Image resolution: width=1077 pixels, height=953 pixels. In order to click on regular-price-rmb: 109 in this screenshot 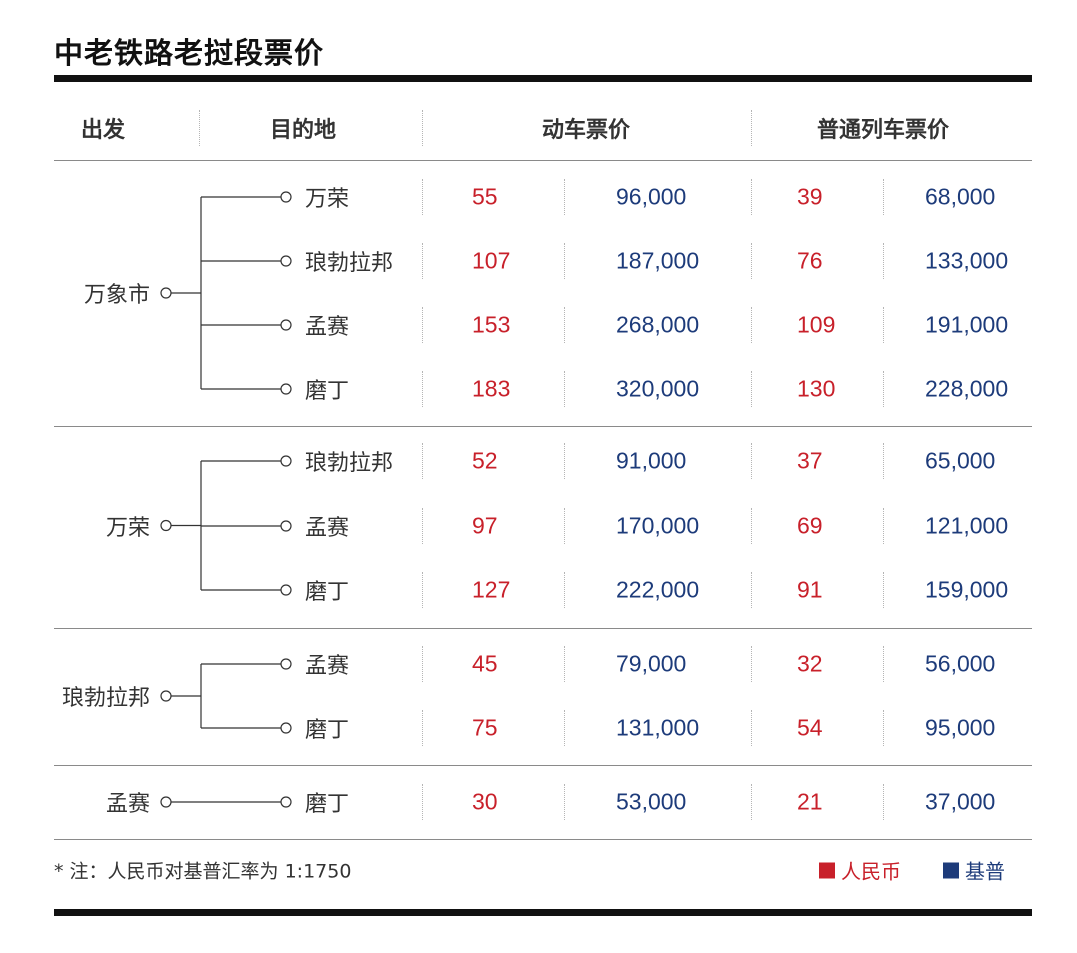, I will do `click(816, 324)`.